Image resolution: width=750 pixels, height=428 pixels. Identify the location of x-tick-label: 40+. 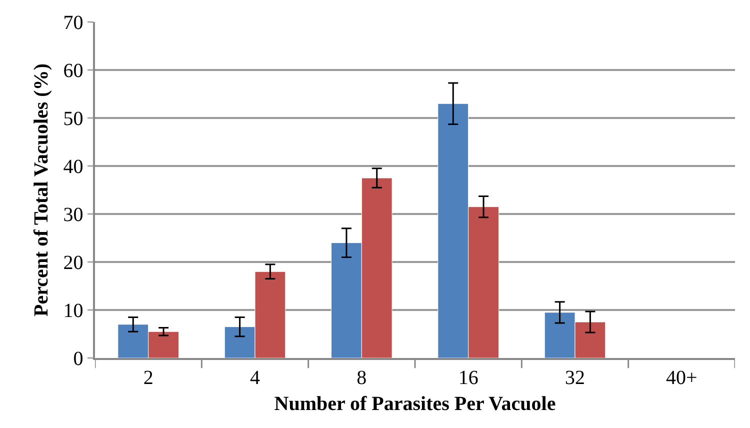
(682, 377).